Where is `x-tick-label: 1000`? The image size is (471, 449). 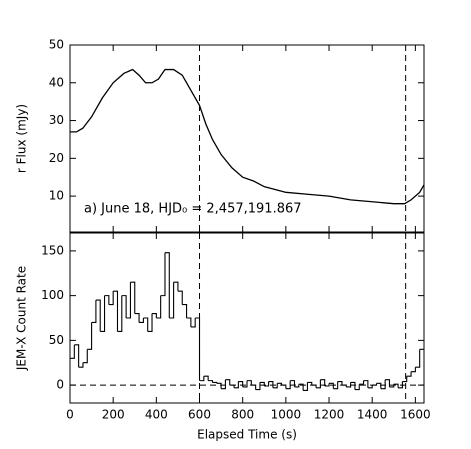 x-tick-label: 1000 is located at coordinates (286, 415).